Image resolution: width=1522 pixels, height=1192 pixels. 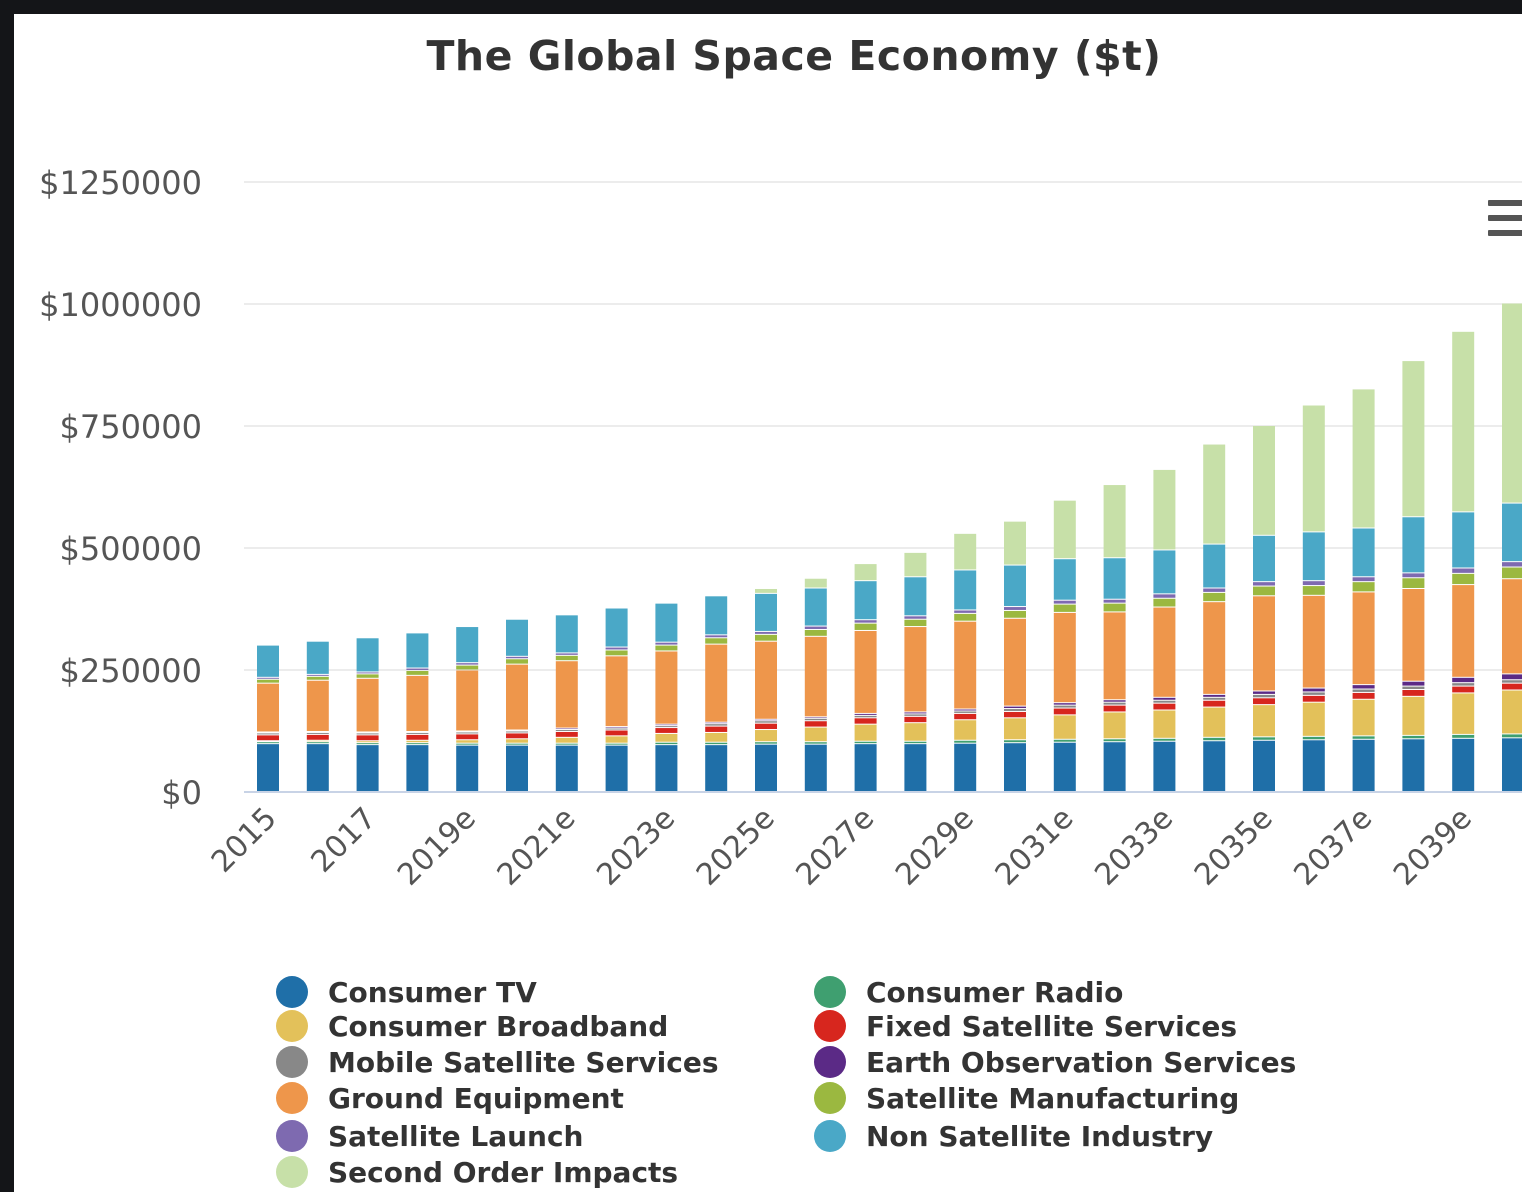 I want to click on bar-stack-2033e, so click(x=1164, y=630).